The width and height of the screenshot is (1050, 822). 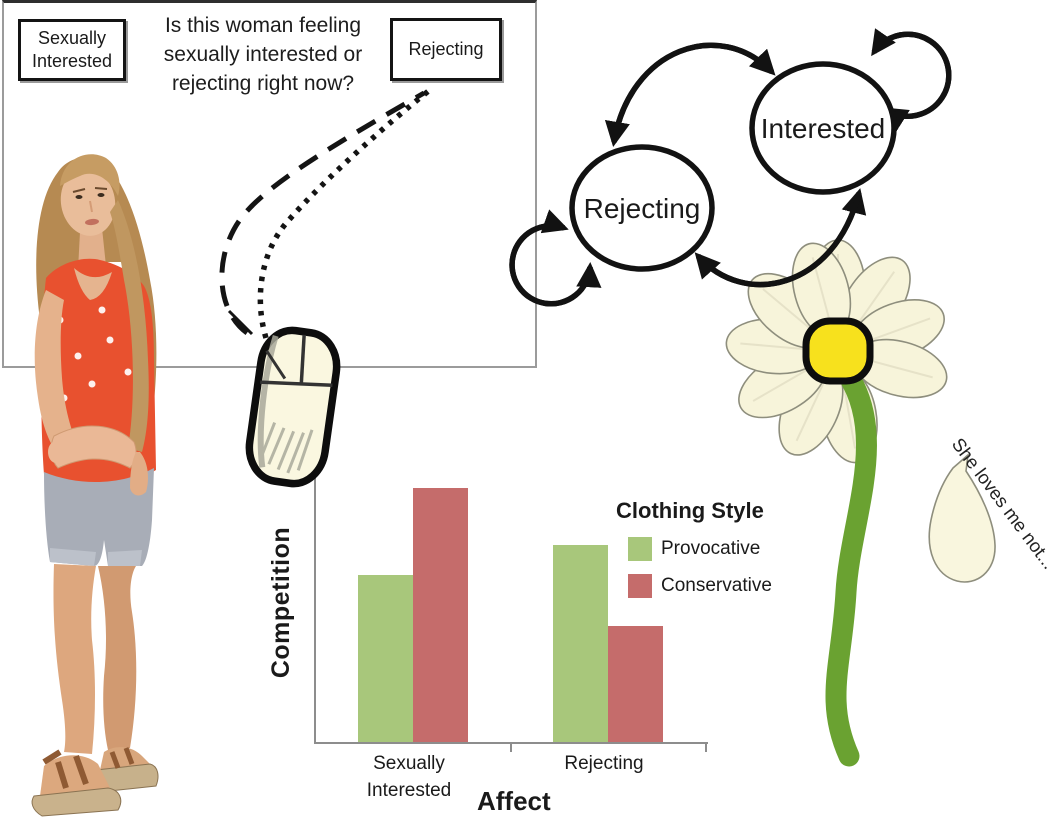 I want to click on daisy-petals, so click(x=836, y=351).